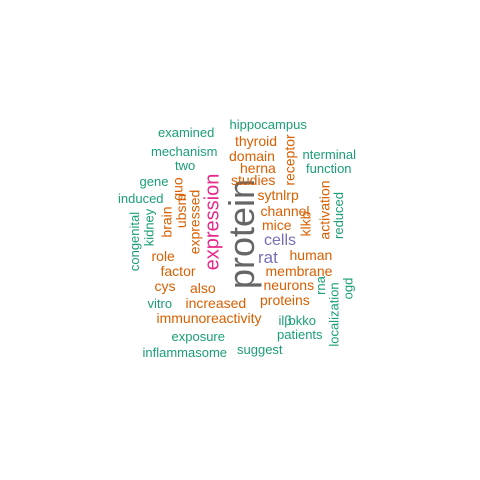  What do you see at coordinates (268, 257) in the screenshot?
I see `word-rat: rat` at bounding box center [268, 257].